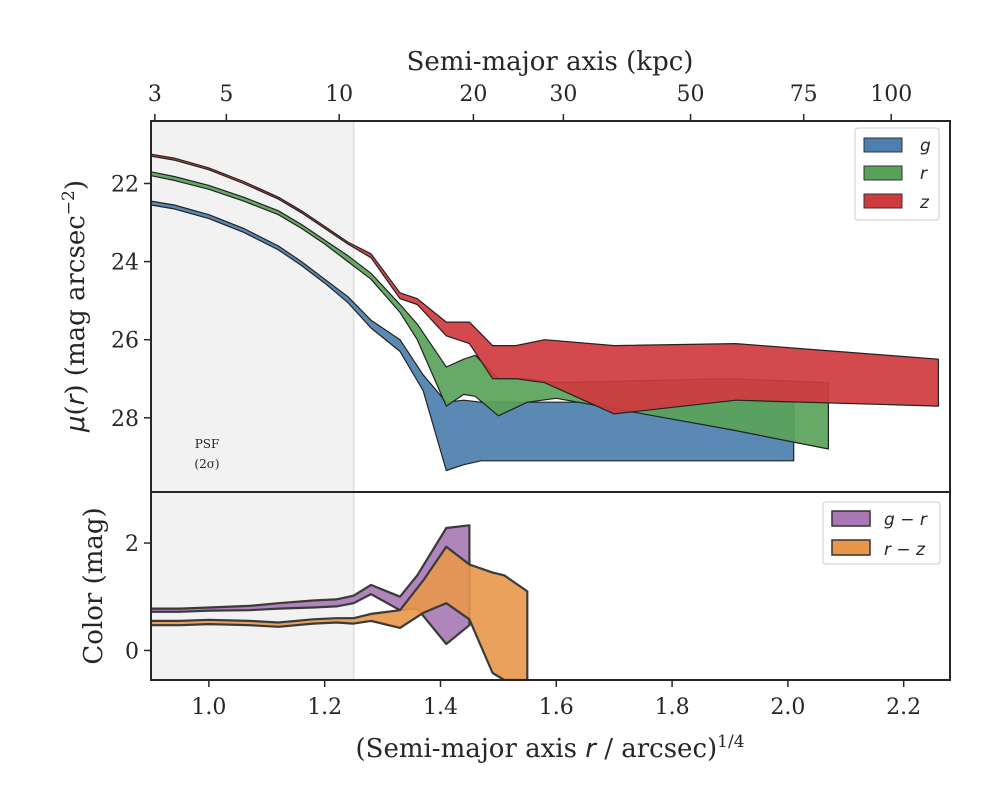 Image resolution: width=1000 pixels, height=800 pixels. What do you see at coordinates (132, 651) in the screenshot?
I see `color-y-tick-label: 0` at bounding box center [132, 651].